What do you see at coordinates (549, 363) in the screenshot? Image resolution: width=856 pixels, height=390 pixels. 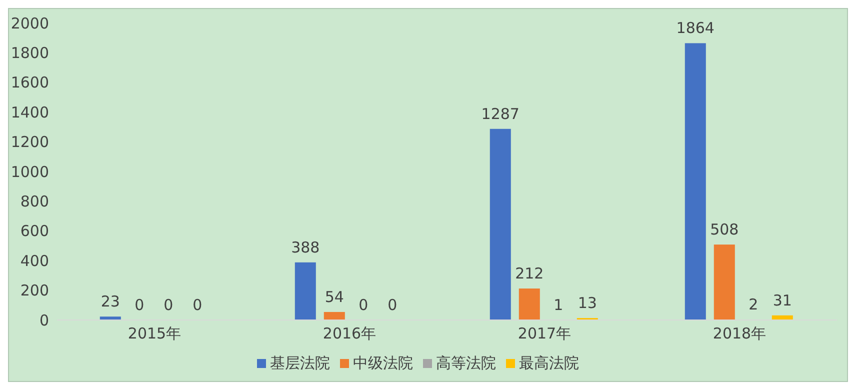 I see `legend-label: 最高法院` at bounding box center [549, 363].